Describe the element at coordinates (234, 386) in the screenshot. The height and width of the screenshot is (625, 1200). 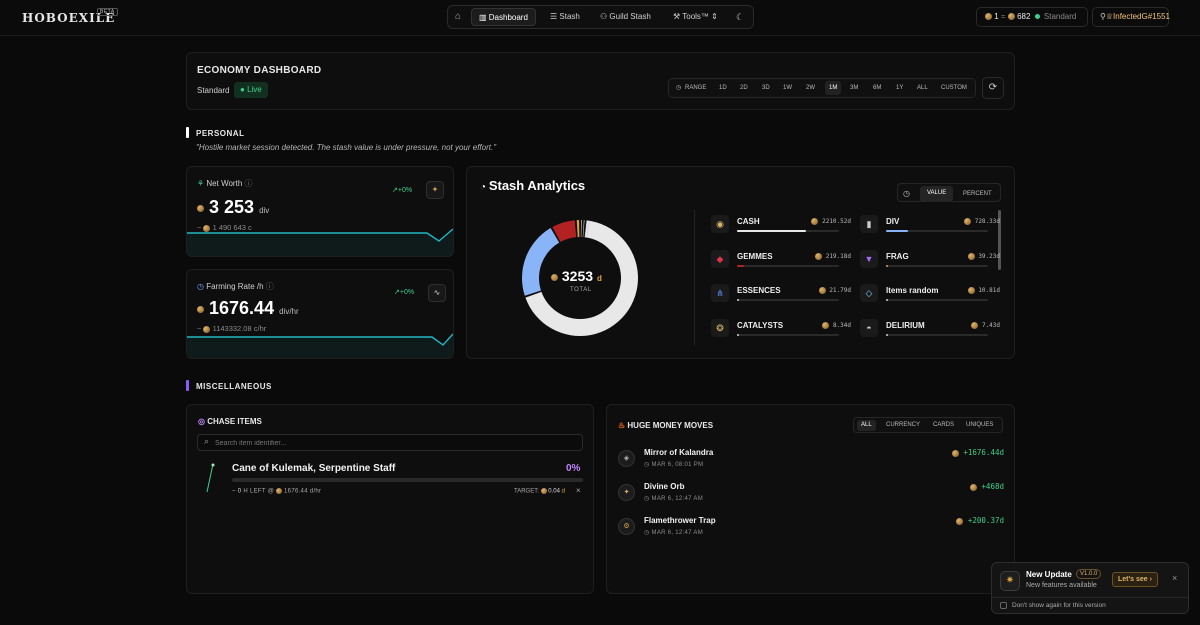
I see `misc-title: MISCELLANEOUS` at that location.